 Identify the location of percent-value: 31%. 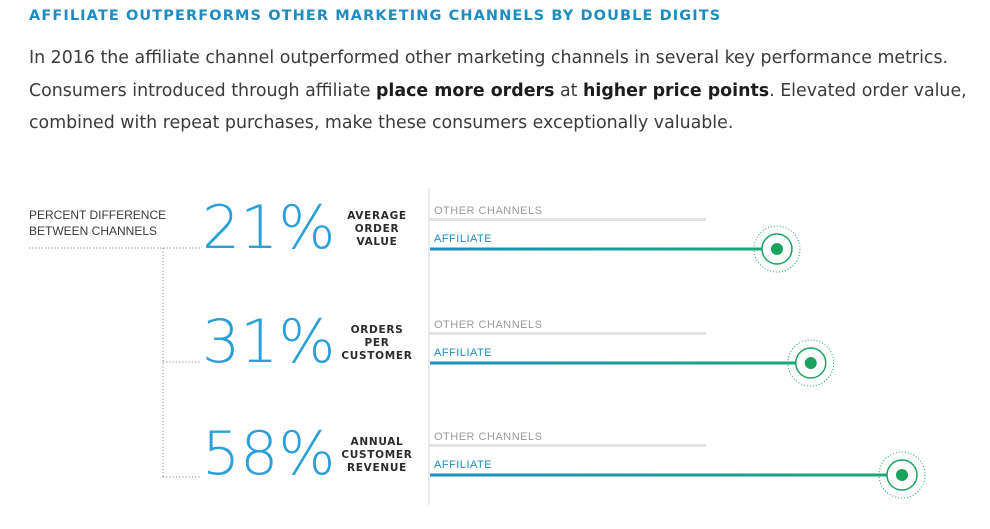
(268, 342).